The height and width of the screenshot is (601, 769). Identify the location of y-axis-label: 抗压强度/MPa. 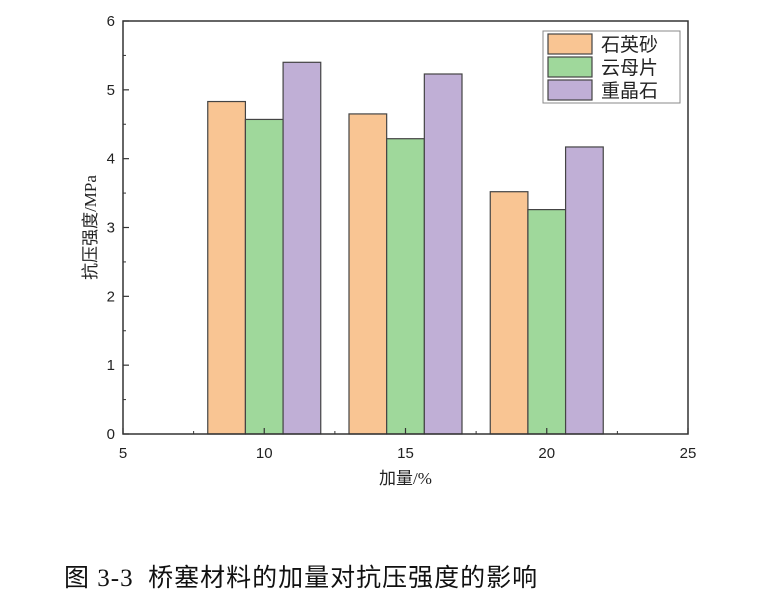
(90, 227).